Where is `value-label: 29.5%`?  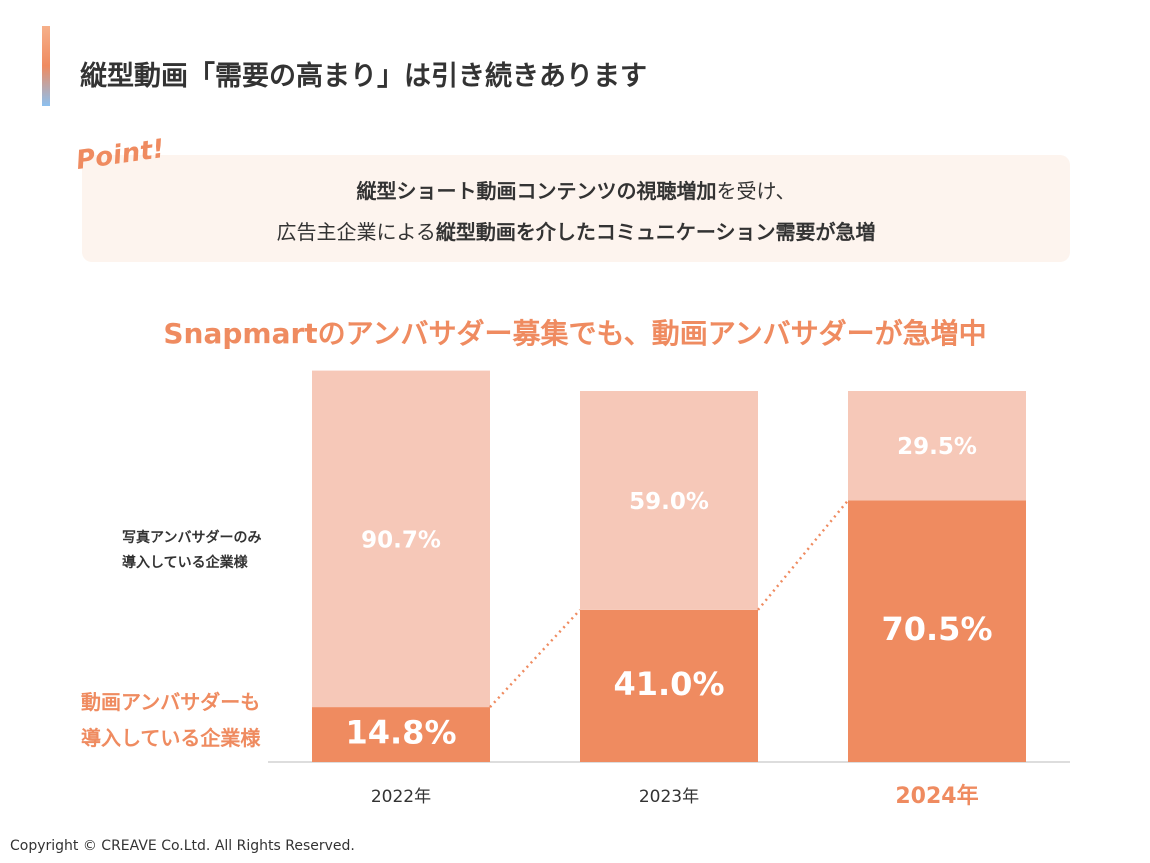 value-label: 29.5% is located at coordinates (937, 447).